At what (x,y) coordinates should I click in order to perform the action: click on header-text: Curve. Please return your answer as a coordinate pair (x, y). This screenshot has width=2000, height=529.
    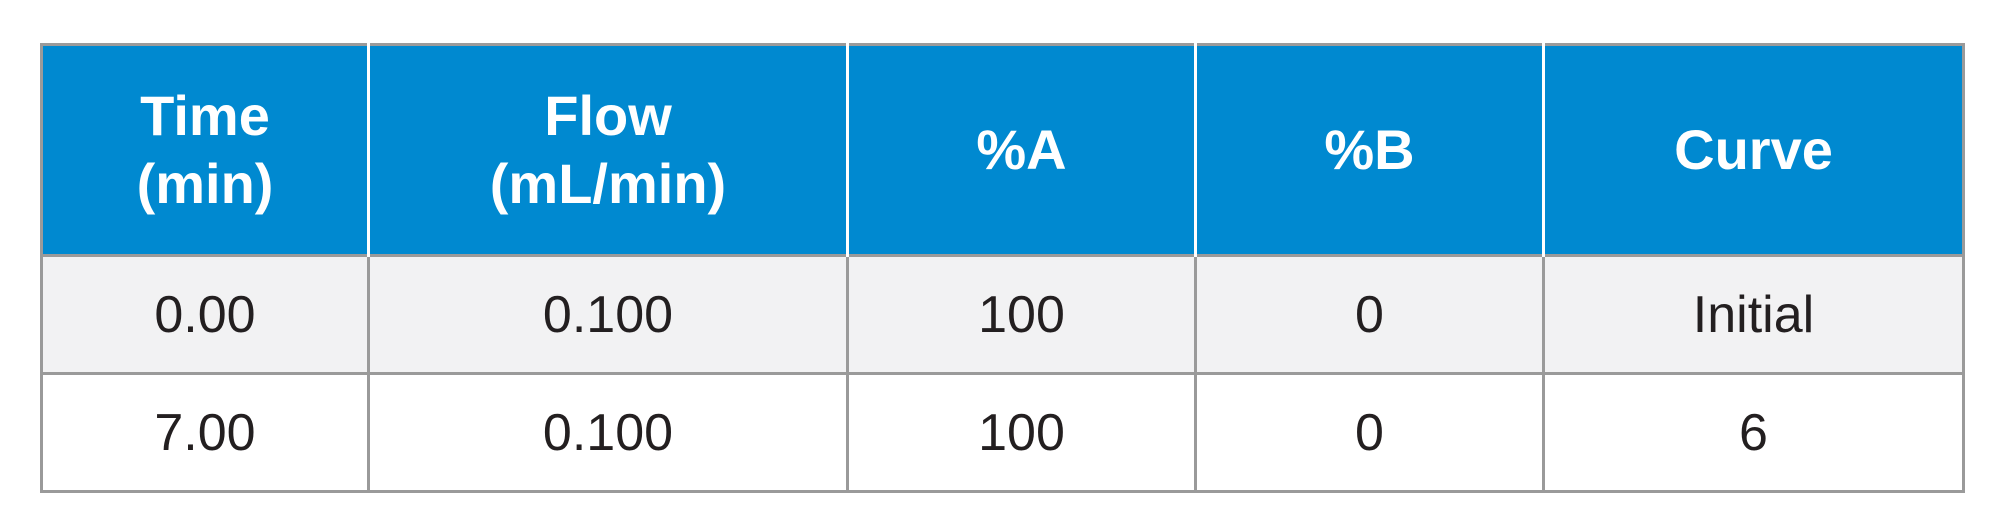
    Looking at the image, I should click on (1753, 149).